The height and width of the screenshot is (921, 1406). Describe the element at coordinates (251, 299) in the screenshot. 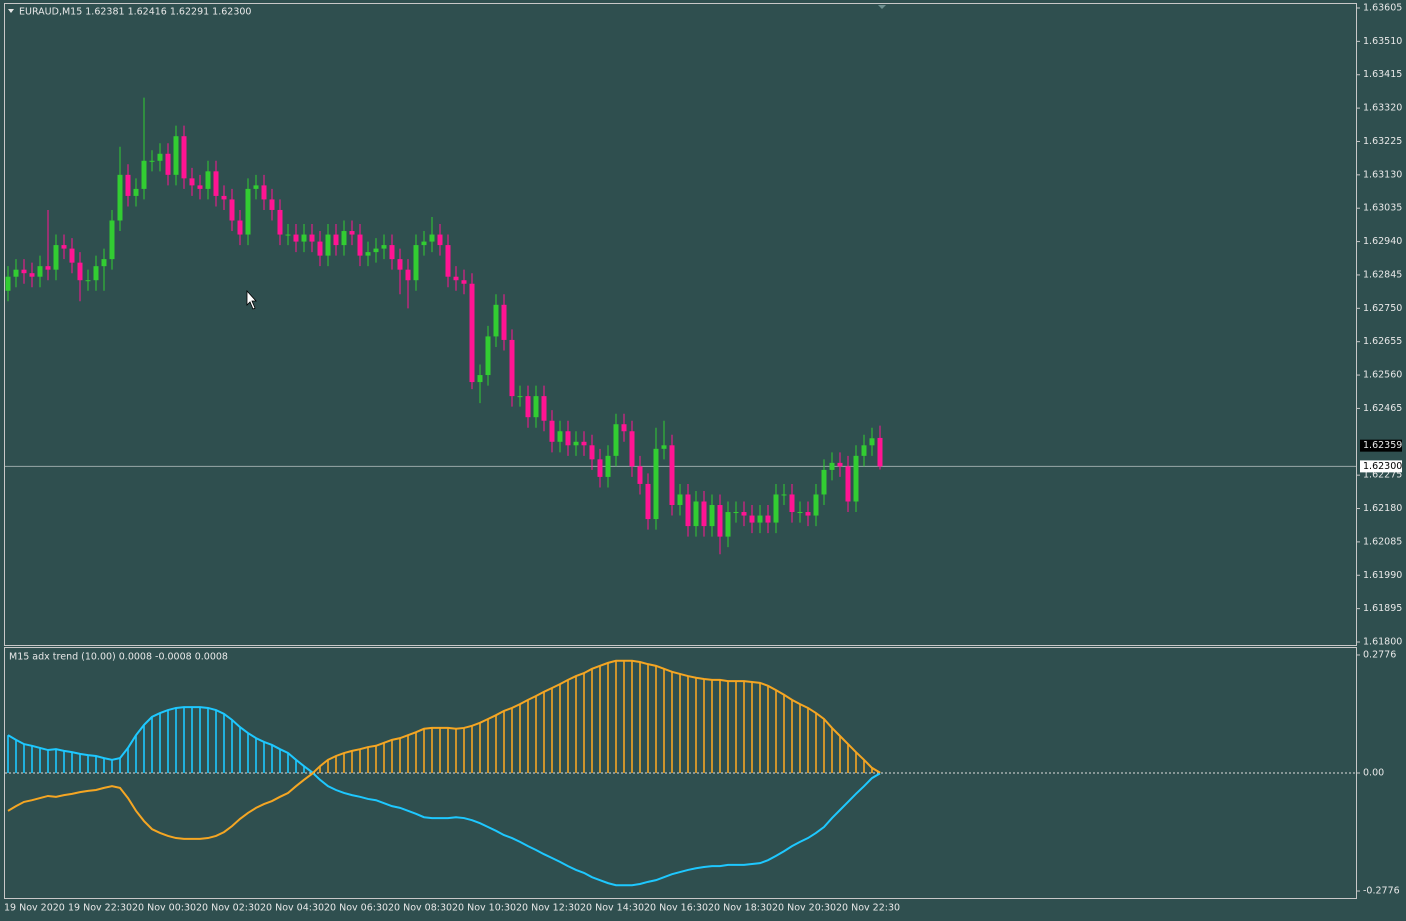

I see `mouse-cursor` at that location.